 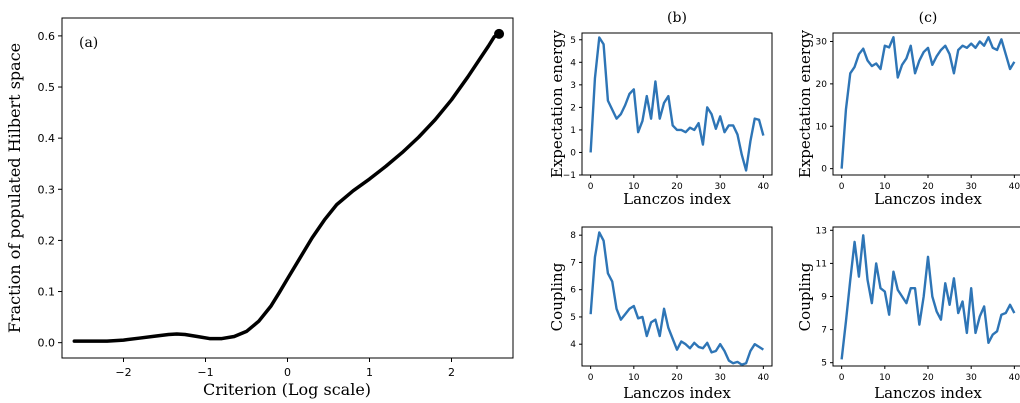 I want to click on series-line-c-top, so click(x=928, y=102).